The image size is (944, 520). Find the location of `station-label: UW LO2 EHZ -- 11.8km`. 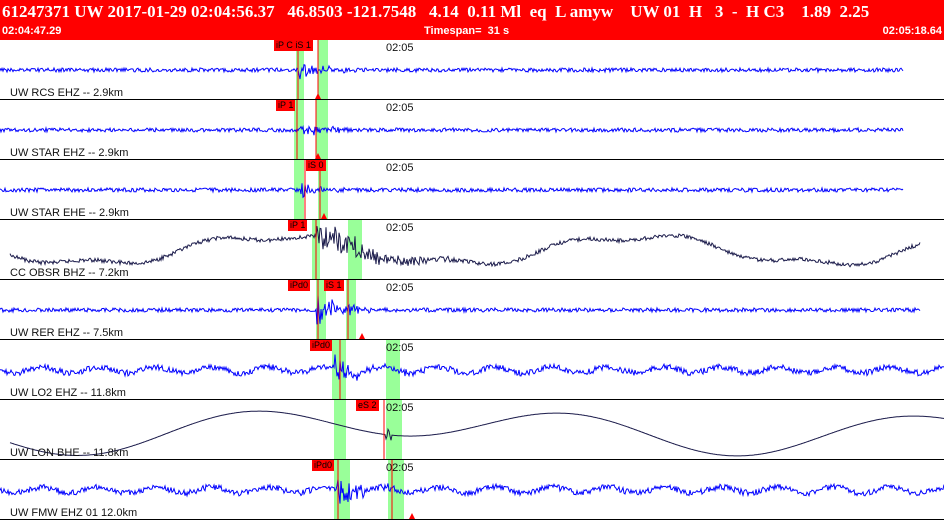

station-label: UW LO2 EHZ -- 11.8km is located at coordinates (68, 393).